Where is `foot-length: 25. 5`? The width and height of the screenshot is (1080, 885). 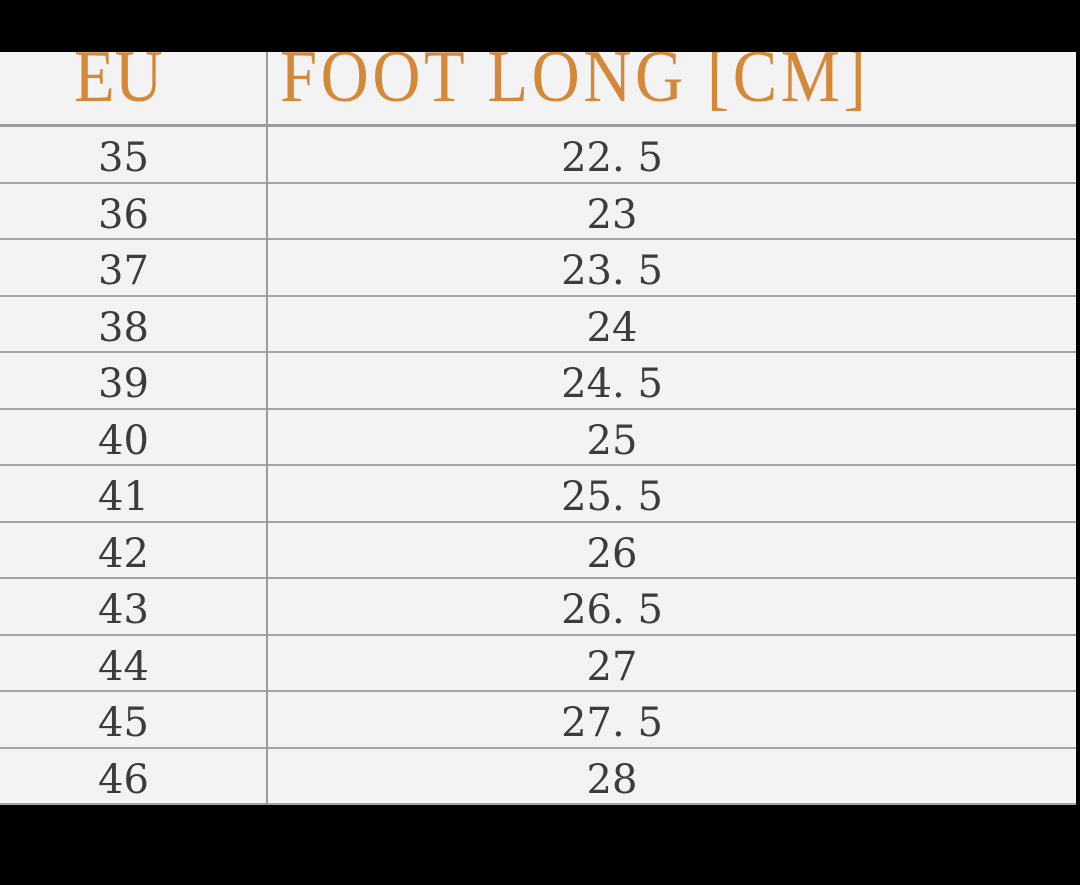 foot-length: 25. 5 is located at coordinates (612, 497).